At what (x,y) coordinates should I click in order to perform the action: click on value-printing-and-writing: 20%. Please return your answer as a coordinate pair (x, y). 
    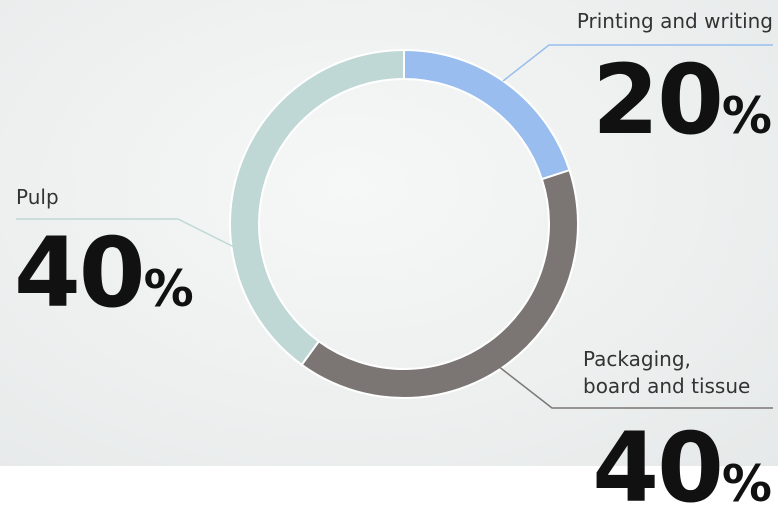
    Looking at the image, I should click on (682, 100).